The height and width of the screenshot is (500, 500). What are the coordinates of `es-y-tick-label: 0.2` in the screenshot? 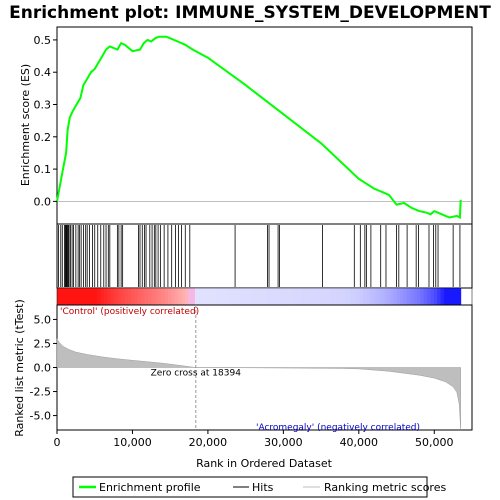 It's located at (43, 137).